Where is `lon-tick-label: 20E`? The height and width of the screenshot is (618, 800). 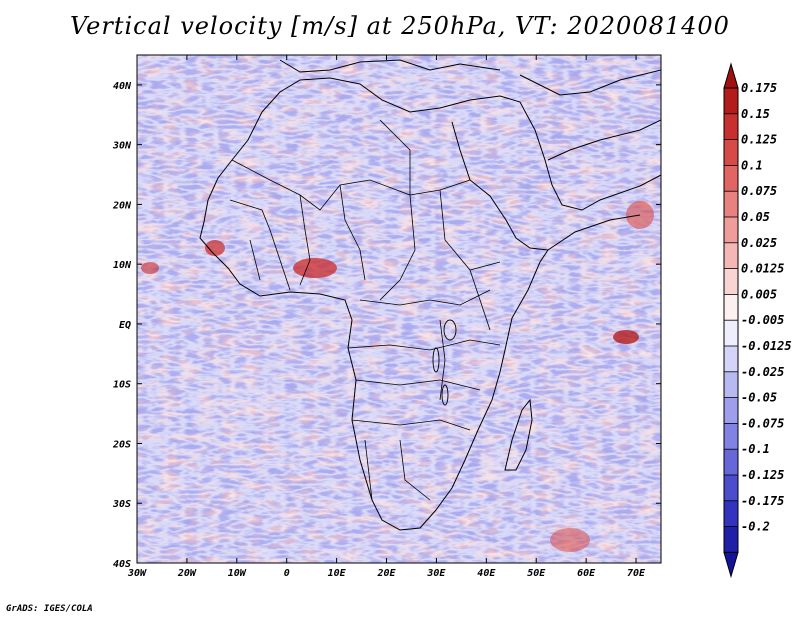
lon-tick-label: 20E is located at coordinates (386, 573).